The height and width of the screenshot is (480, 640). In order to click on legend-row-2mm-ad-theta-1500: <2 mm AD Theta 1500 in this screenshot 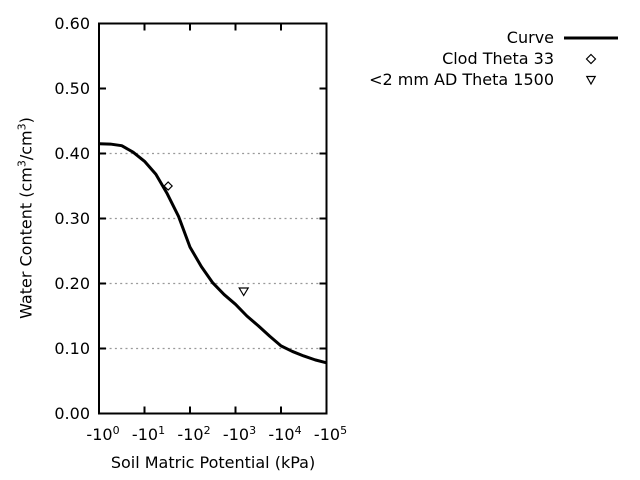, I will do `click(495, 79)`.